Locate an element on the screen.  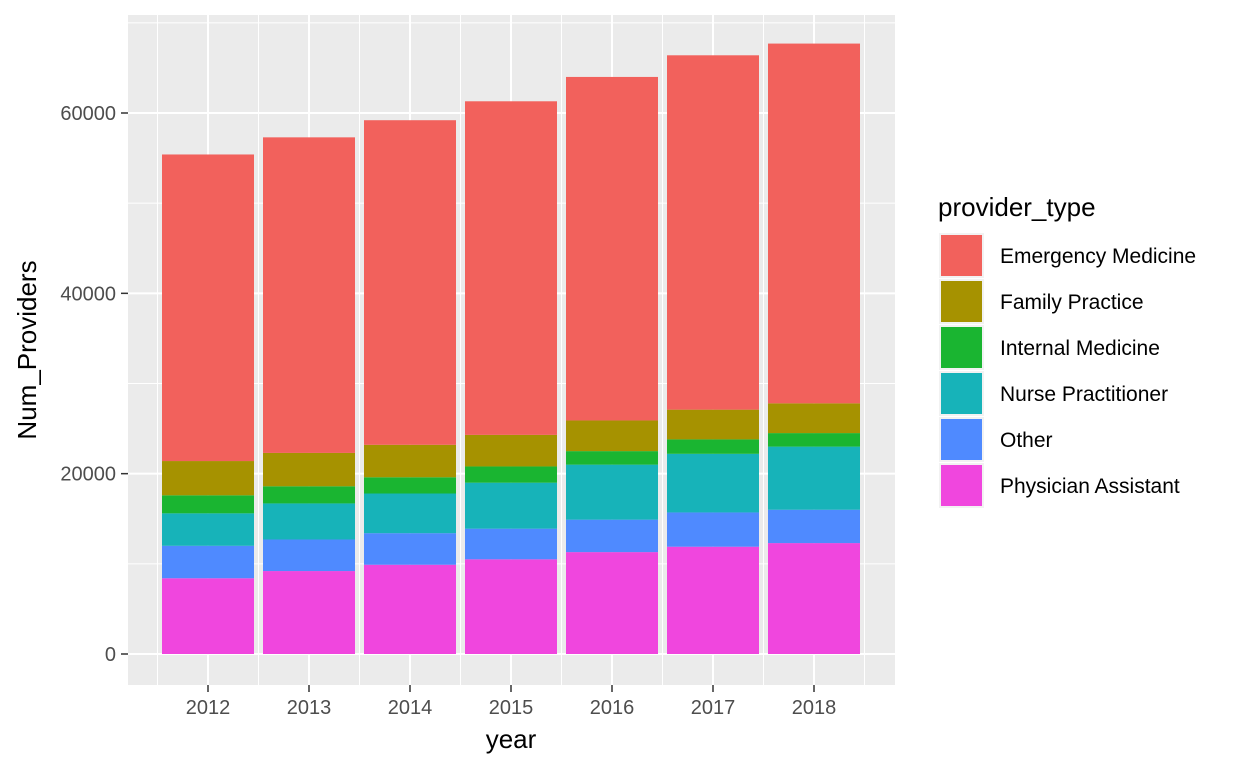
legend-label: Family Practice is located at coordinates (1072, 302).